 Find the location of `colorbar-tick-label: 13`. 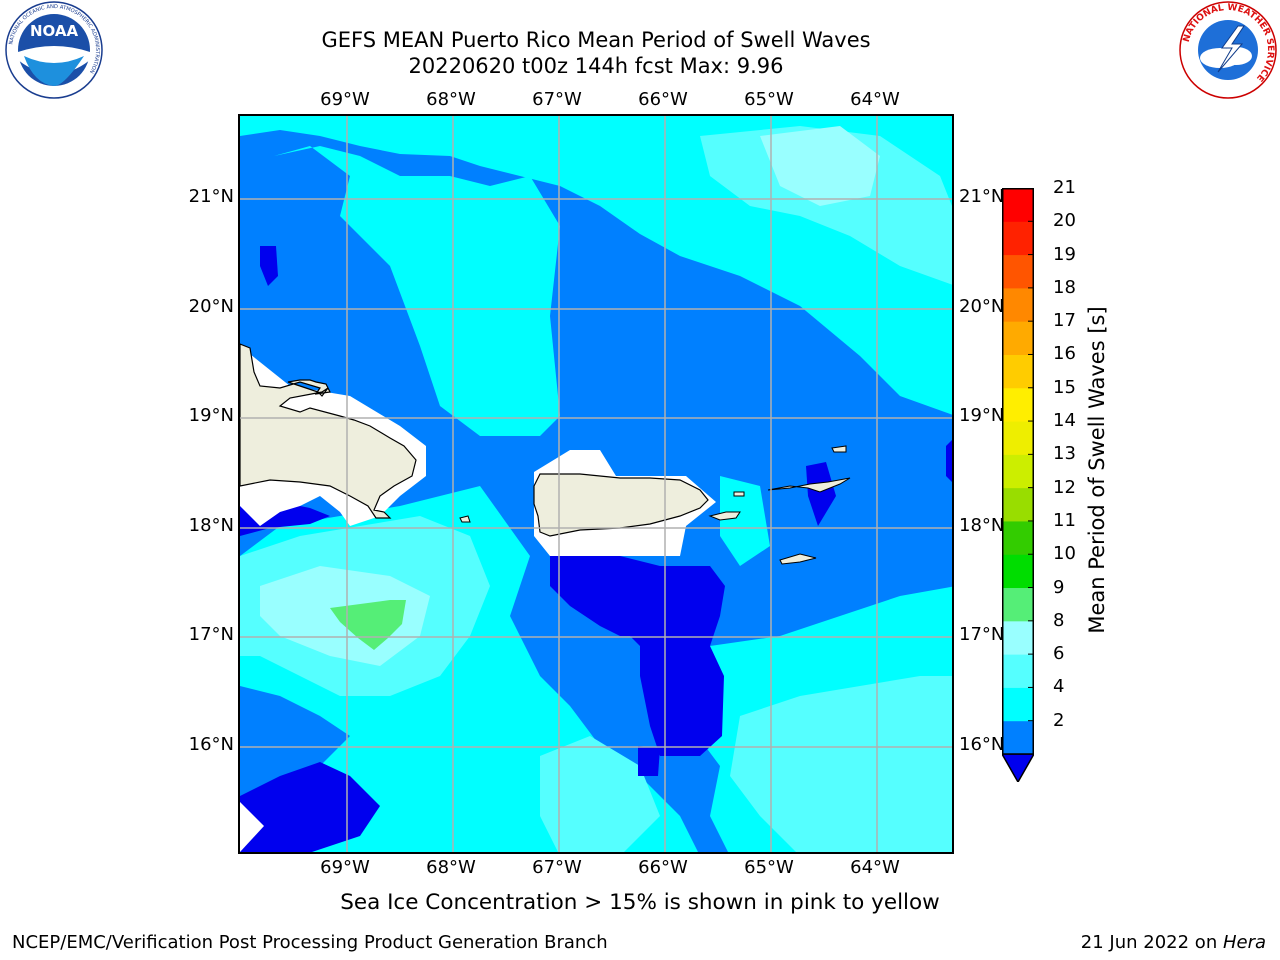

colorbar-tick-label: 13 is located at coordinates (1064, 454).